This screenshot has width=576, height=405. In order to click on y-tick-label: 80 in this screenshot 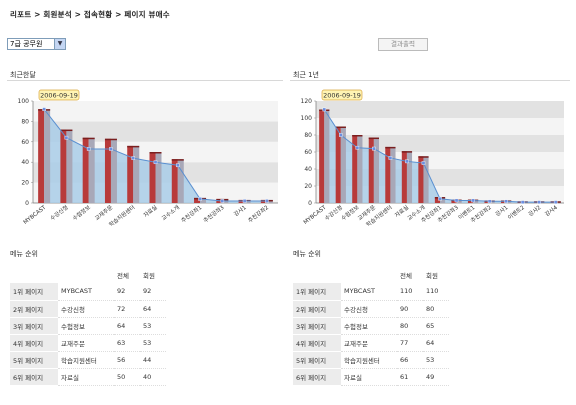, I will do `click(308, 135)`.